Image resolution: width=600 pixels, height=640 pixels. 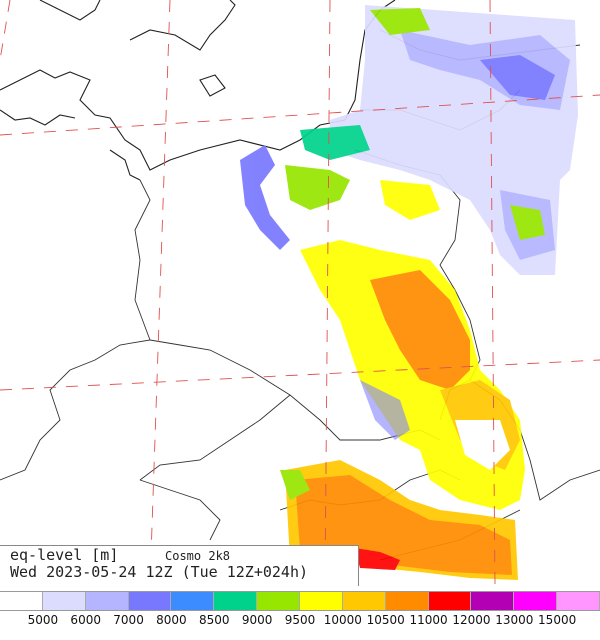 What do you see at coordinates (214, 620) in the screenshot?
I see `legend-tick-label: 8500` at bounding box center [214, 620].